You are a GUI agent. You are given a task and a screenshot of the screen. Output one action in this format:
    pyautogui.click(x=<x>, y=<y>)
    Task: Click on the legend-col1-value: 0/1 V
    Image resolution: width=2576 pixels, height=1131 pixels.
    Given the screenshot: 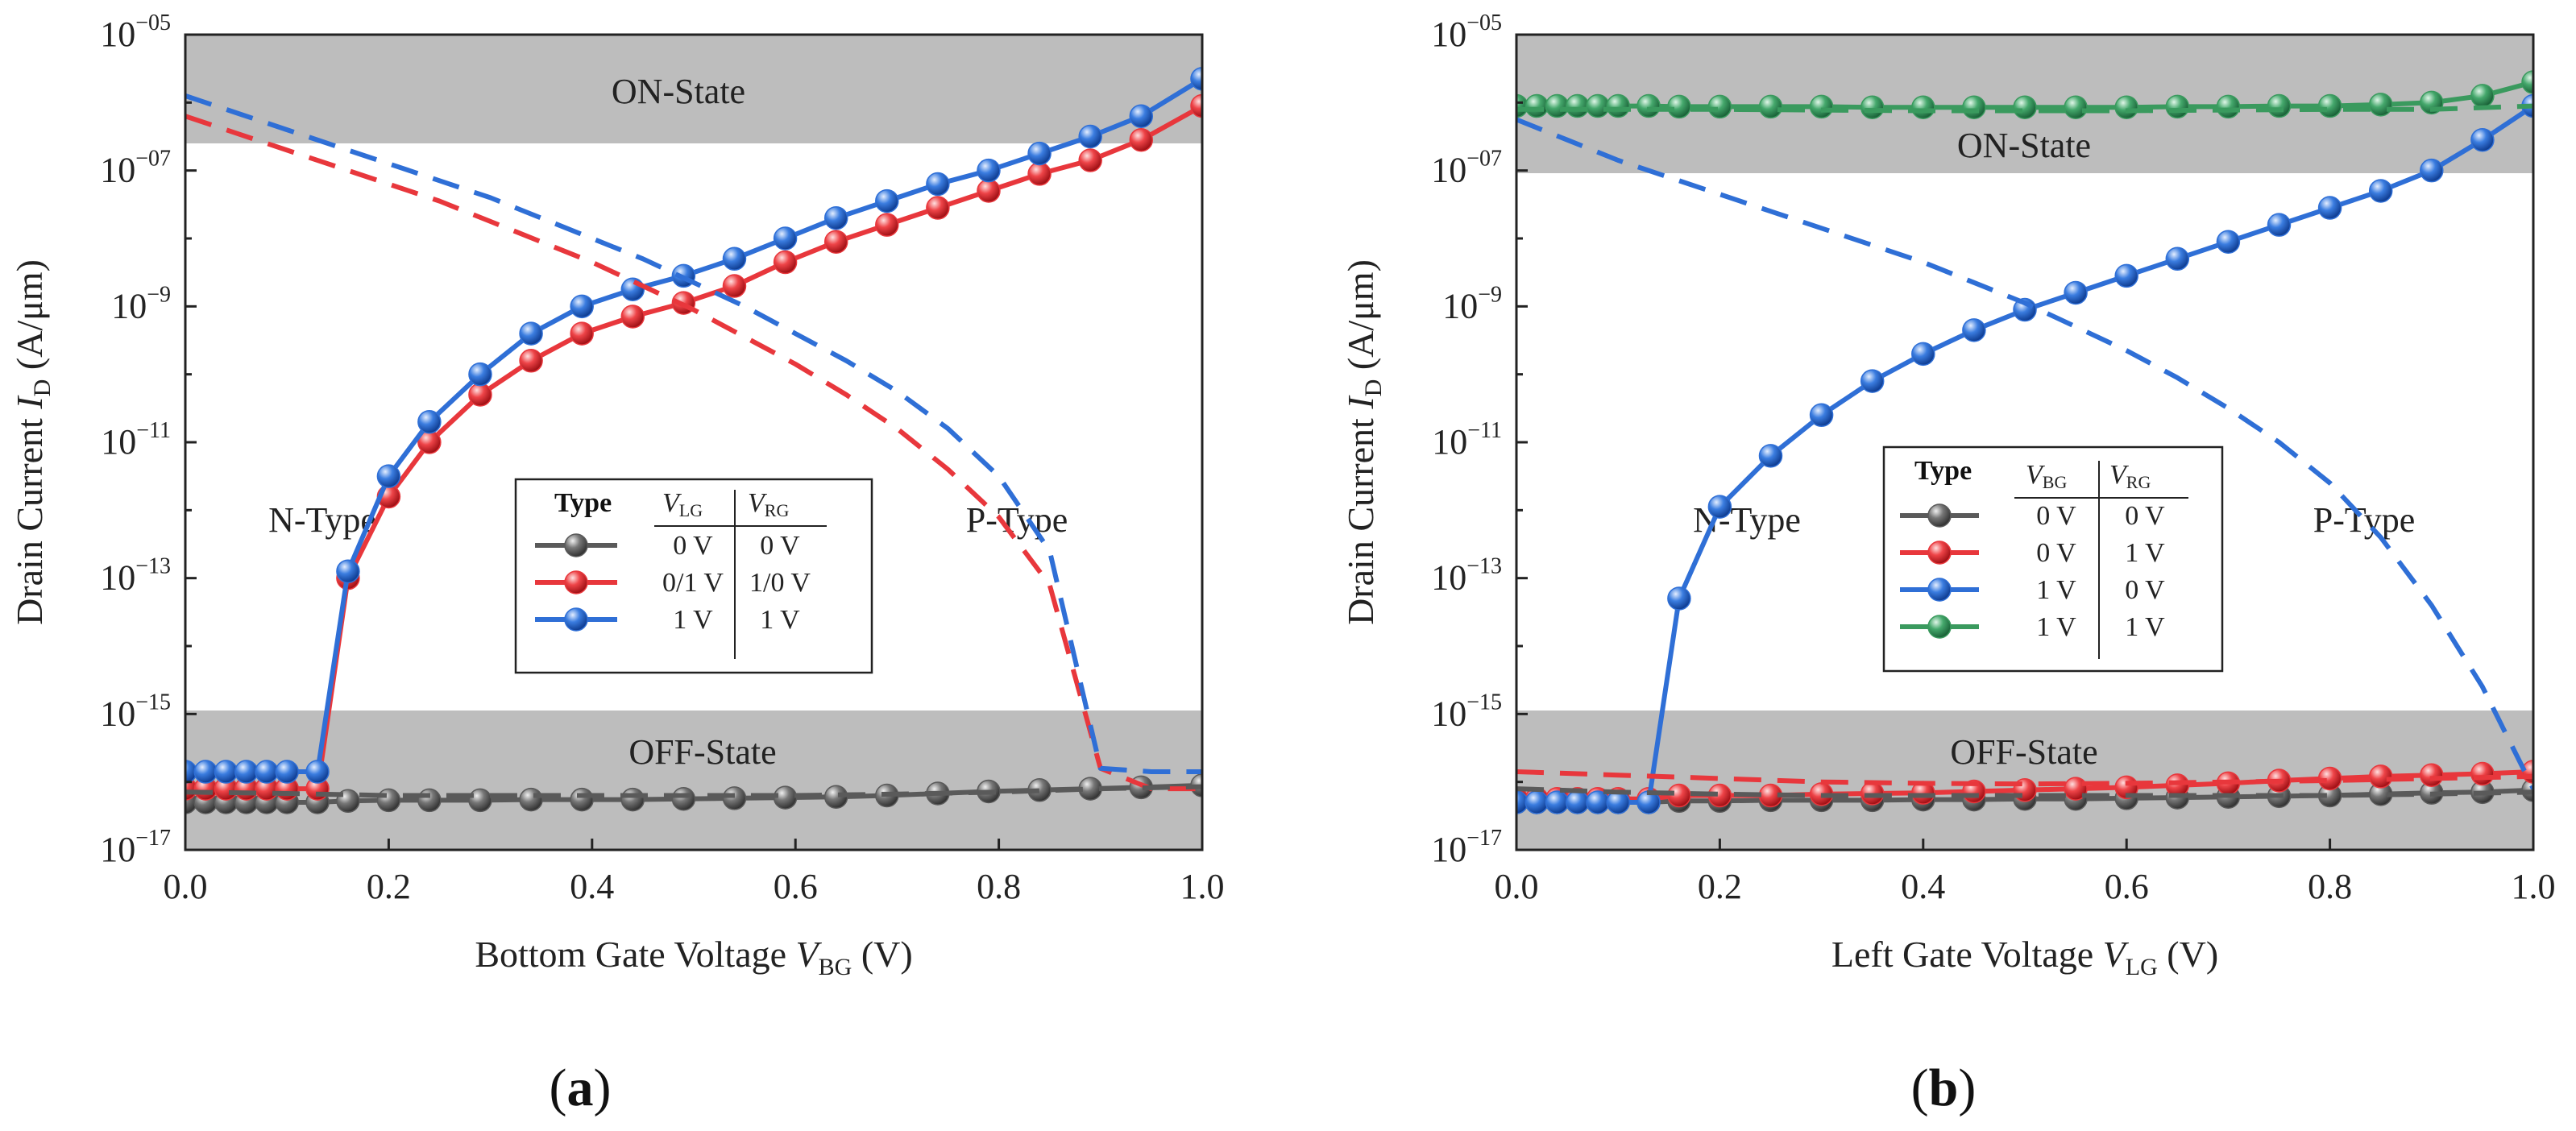 What is the action you would take?
    pyautogui.click(x=693, y=583)
    